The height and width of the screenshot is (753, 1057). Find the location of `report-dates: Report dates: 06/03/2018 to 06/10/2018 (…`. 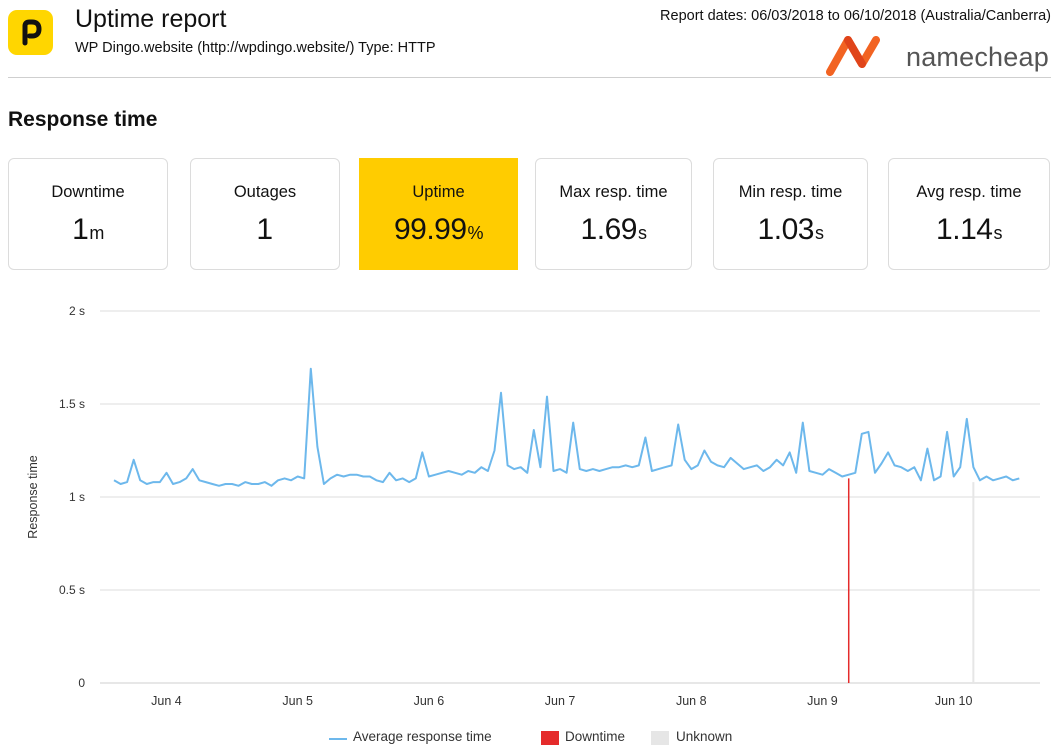

report-dates: Report dates: 06/03/2018 to 06/10/2018 (… is located at coordinates (855, 16).